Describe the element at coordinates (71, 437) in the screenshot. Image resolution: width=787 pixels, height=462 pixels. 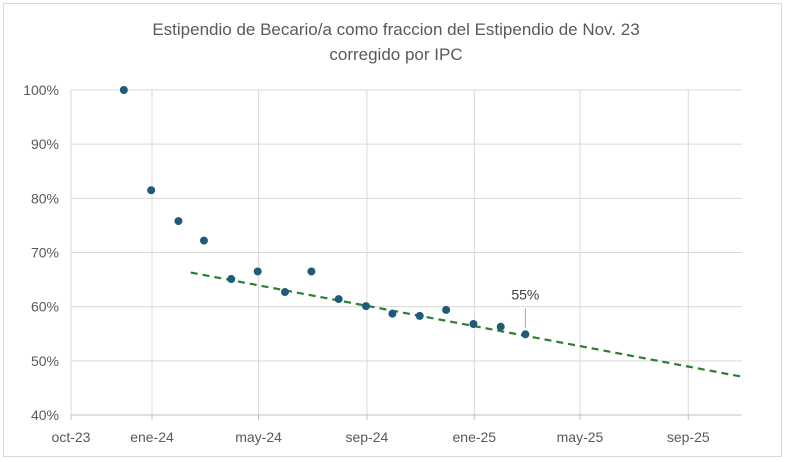
I see `x-tick-label: oct-23` at that location.